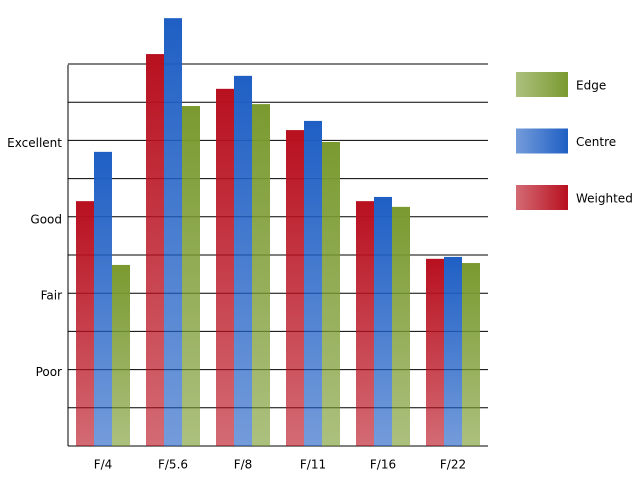 This screenshot has width=640, height=480. What do you see at coordinates (591, 86) in the screenshot?
I see `legend-label: Edge` at bounding box center [591, 86].